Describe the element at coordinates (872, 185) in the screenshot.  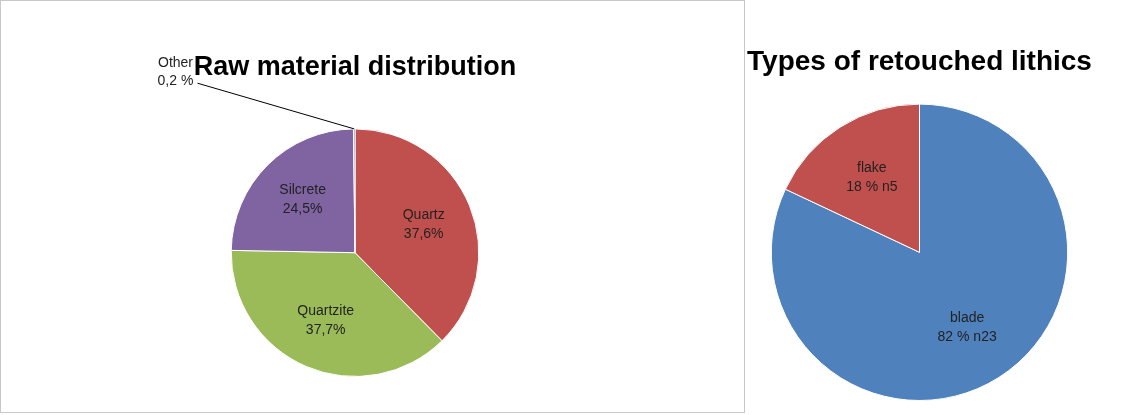
I see `data-label: 18 % n5` at that location.